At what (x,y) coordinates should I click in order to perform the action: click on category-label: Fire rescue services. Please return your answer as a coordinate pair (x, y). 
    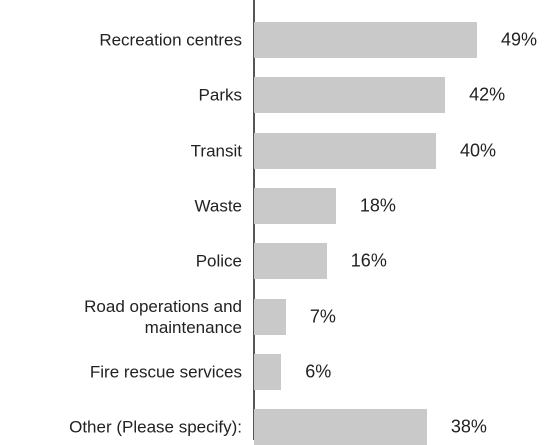
    Looking at the image, I should click on (165, 372).